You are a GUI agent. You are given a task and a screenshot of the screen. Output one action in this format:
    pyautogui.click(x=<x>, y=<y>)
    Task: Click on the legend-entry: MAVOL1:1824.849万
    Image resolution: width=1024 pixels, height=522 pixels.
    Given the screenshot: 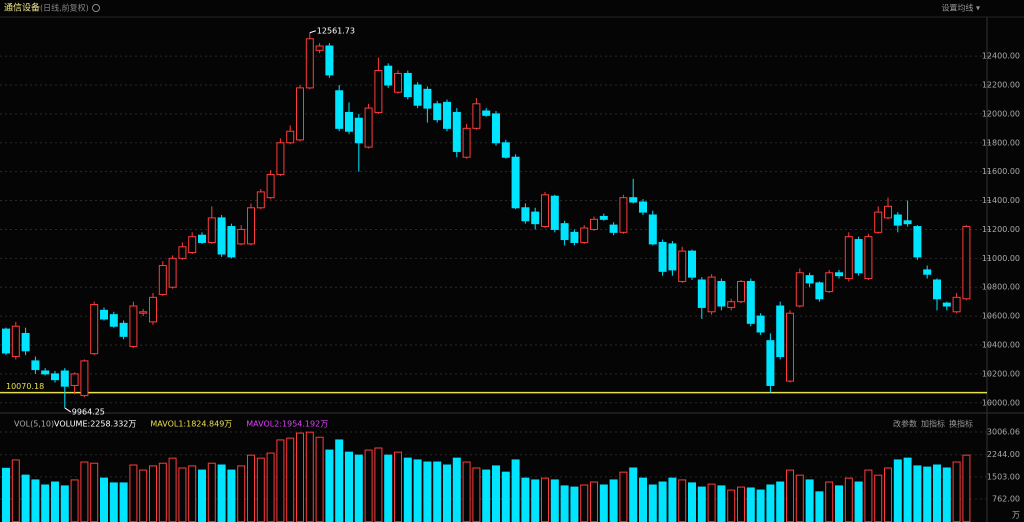 What is the action you would take?
    pyautogui.click(x=191, y=424)
    